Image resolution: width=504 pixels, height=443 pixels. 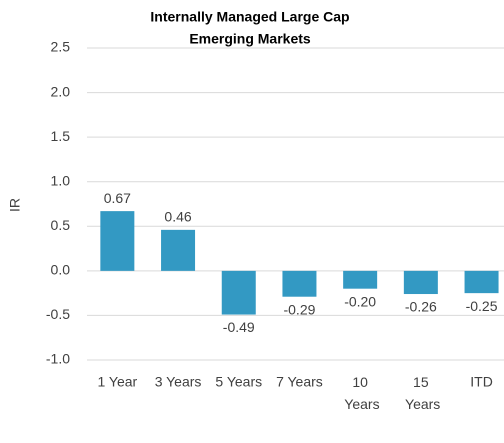 What do you see at coordinates (177, 217) in the screenshot?
I see `data-label: 0.46` at bounding box center [177, 217].